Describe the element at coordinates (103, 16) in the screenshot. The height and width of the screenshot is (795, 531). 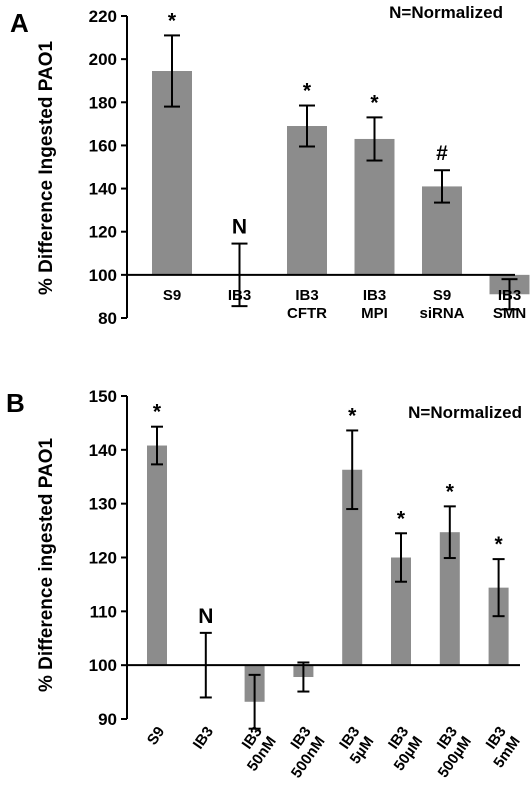
I see `panel-a-y-tick-label: 220` at that location.